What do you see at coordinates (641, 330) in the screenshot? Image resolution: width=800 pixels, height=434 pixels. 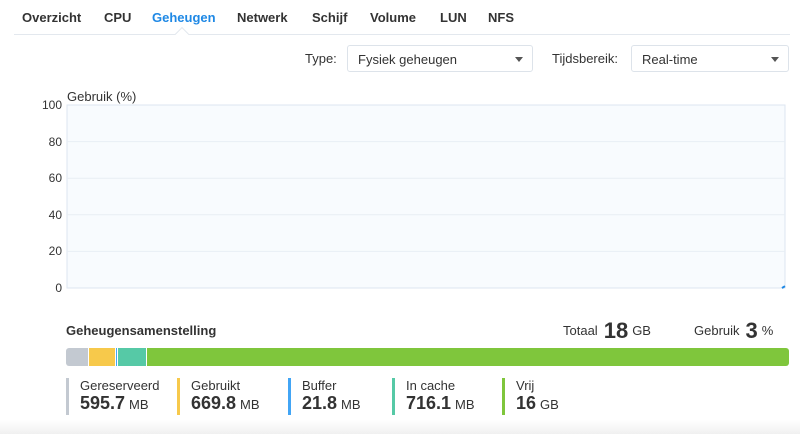 I see `total-unit: GB` at bounding box center [641, 330].